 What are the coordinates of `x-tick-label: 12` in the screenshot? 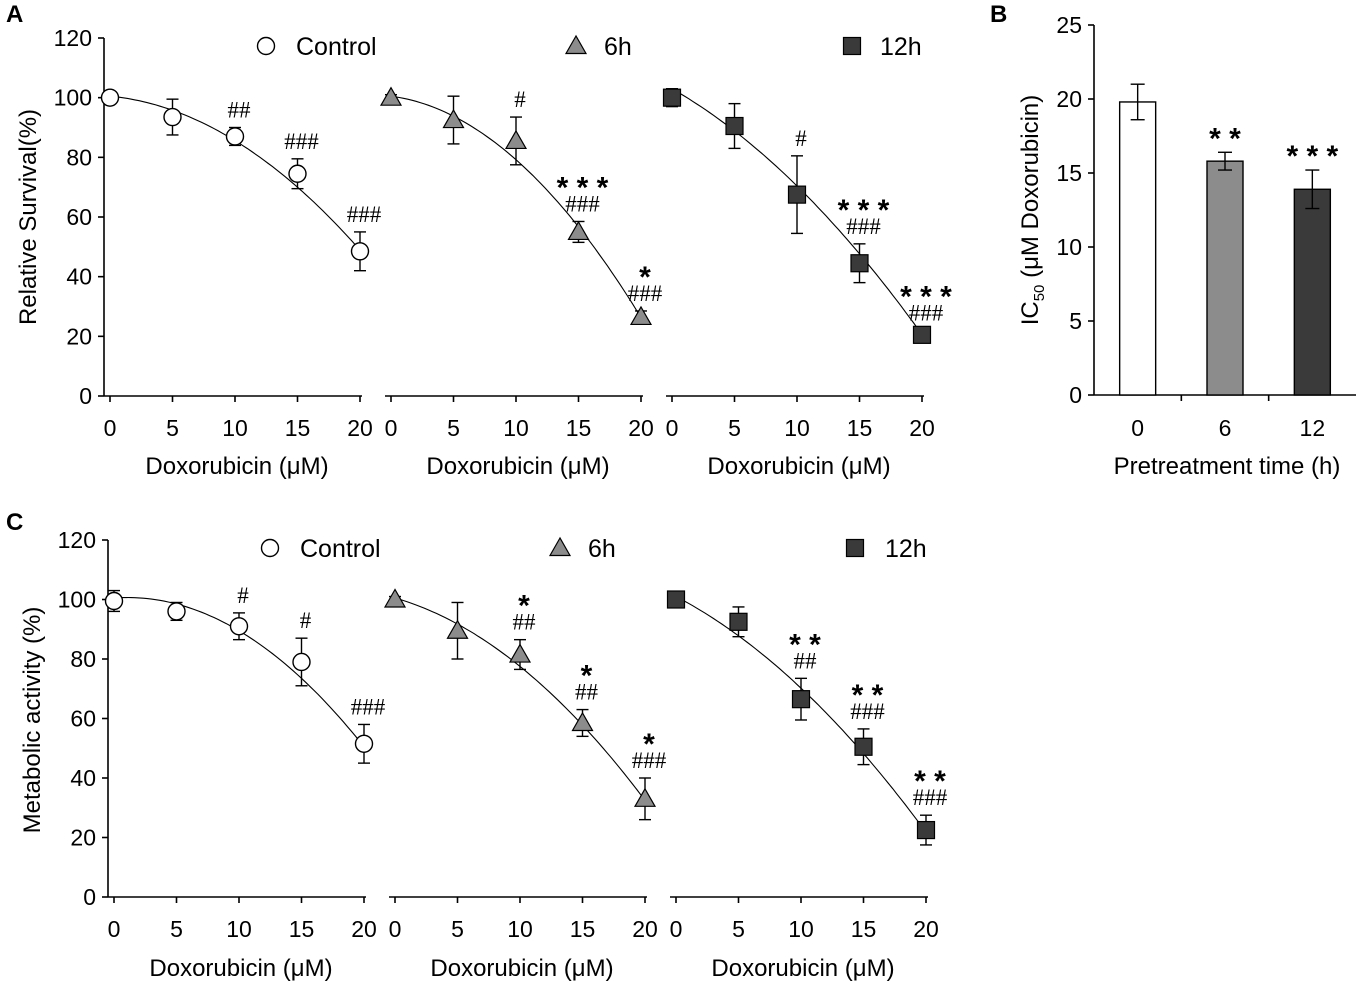 It's located at (1313, 428).